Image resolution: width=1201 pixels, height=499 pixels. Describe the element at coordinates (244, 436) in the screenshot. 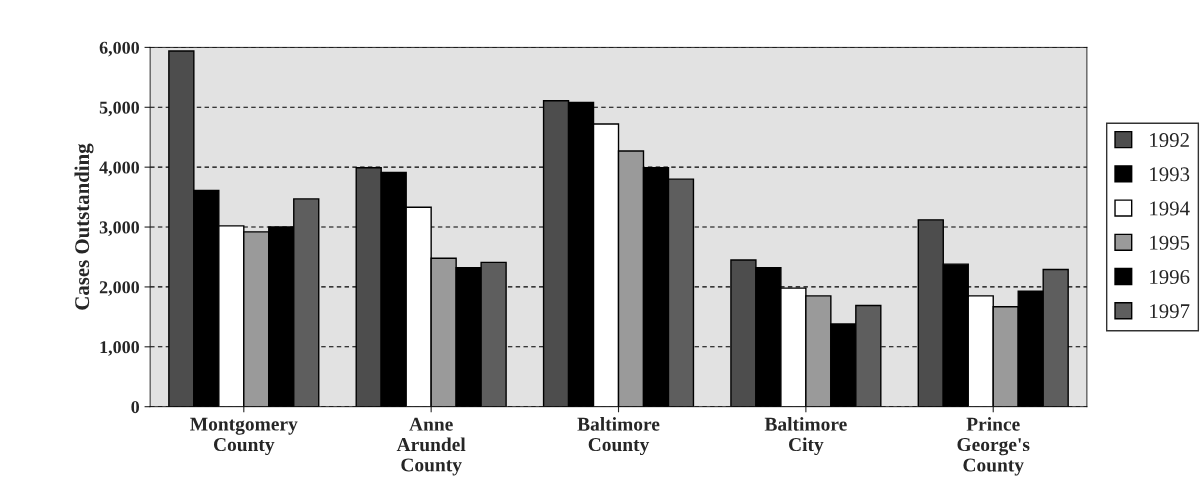

I see `x-tick-label: Montgomery County` at that location.